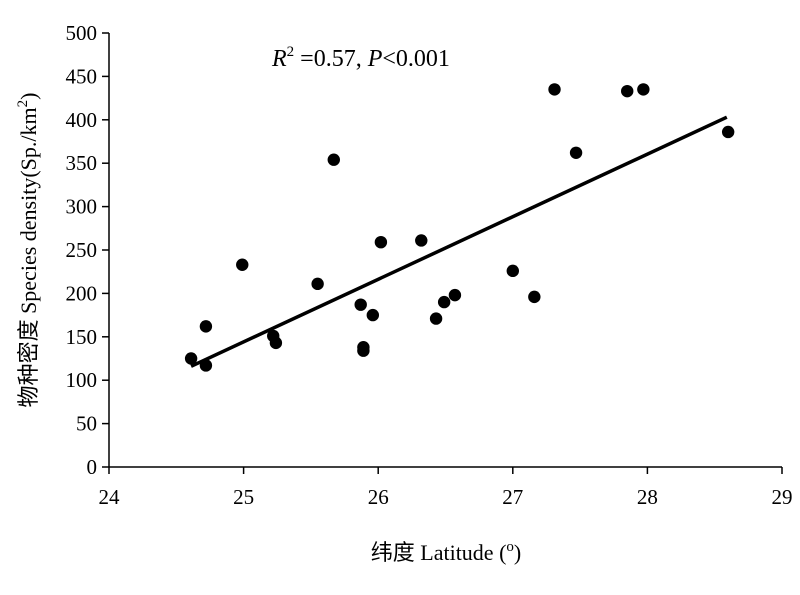 The image size is (800, 595). I want to click on annotation-text: R2 =0.57, P<0.001, so click(360, 58).